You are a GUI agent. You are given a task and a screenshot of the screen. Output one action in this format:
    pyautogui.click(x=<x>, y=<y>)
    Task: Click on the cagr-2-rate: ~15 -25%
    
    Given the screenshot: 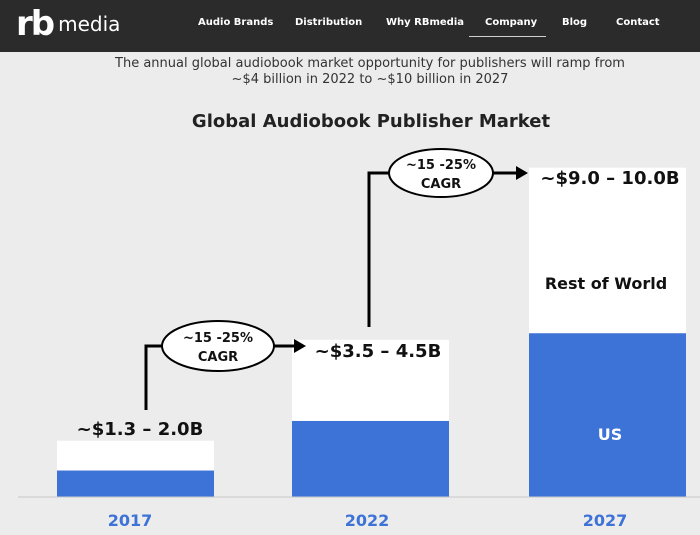 What is the action you would take?
    pyautogui.click(x=441, y=165)
    